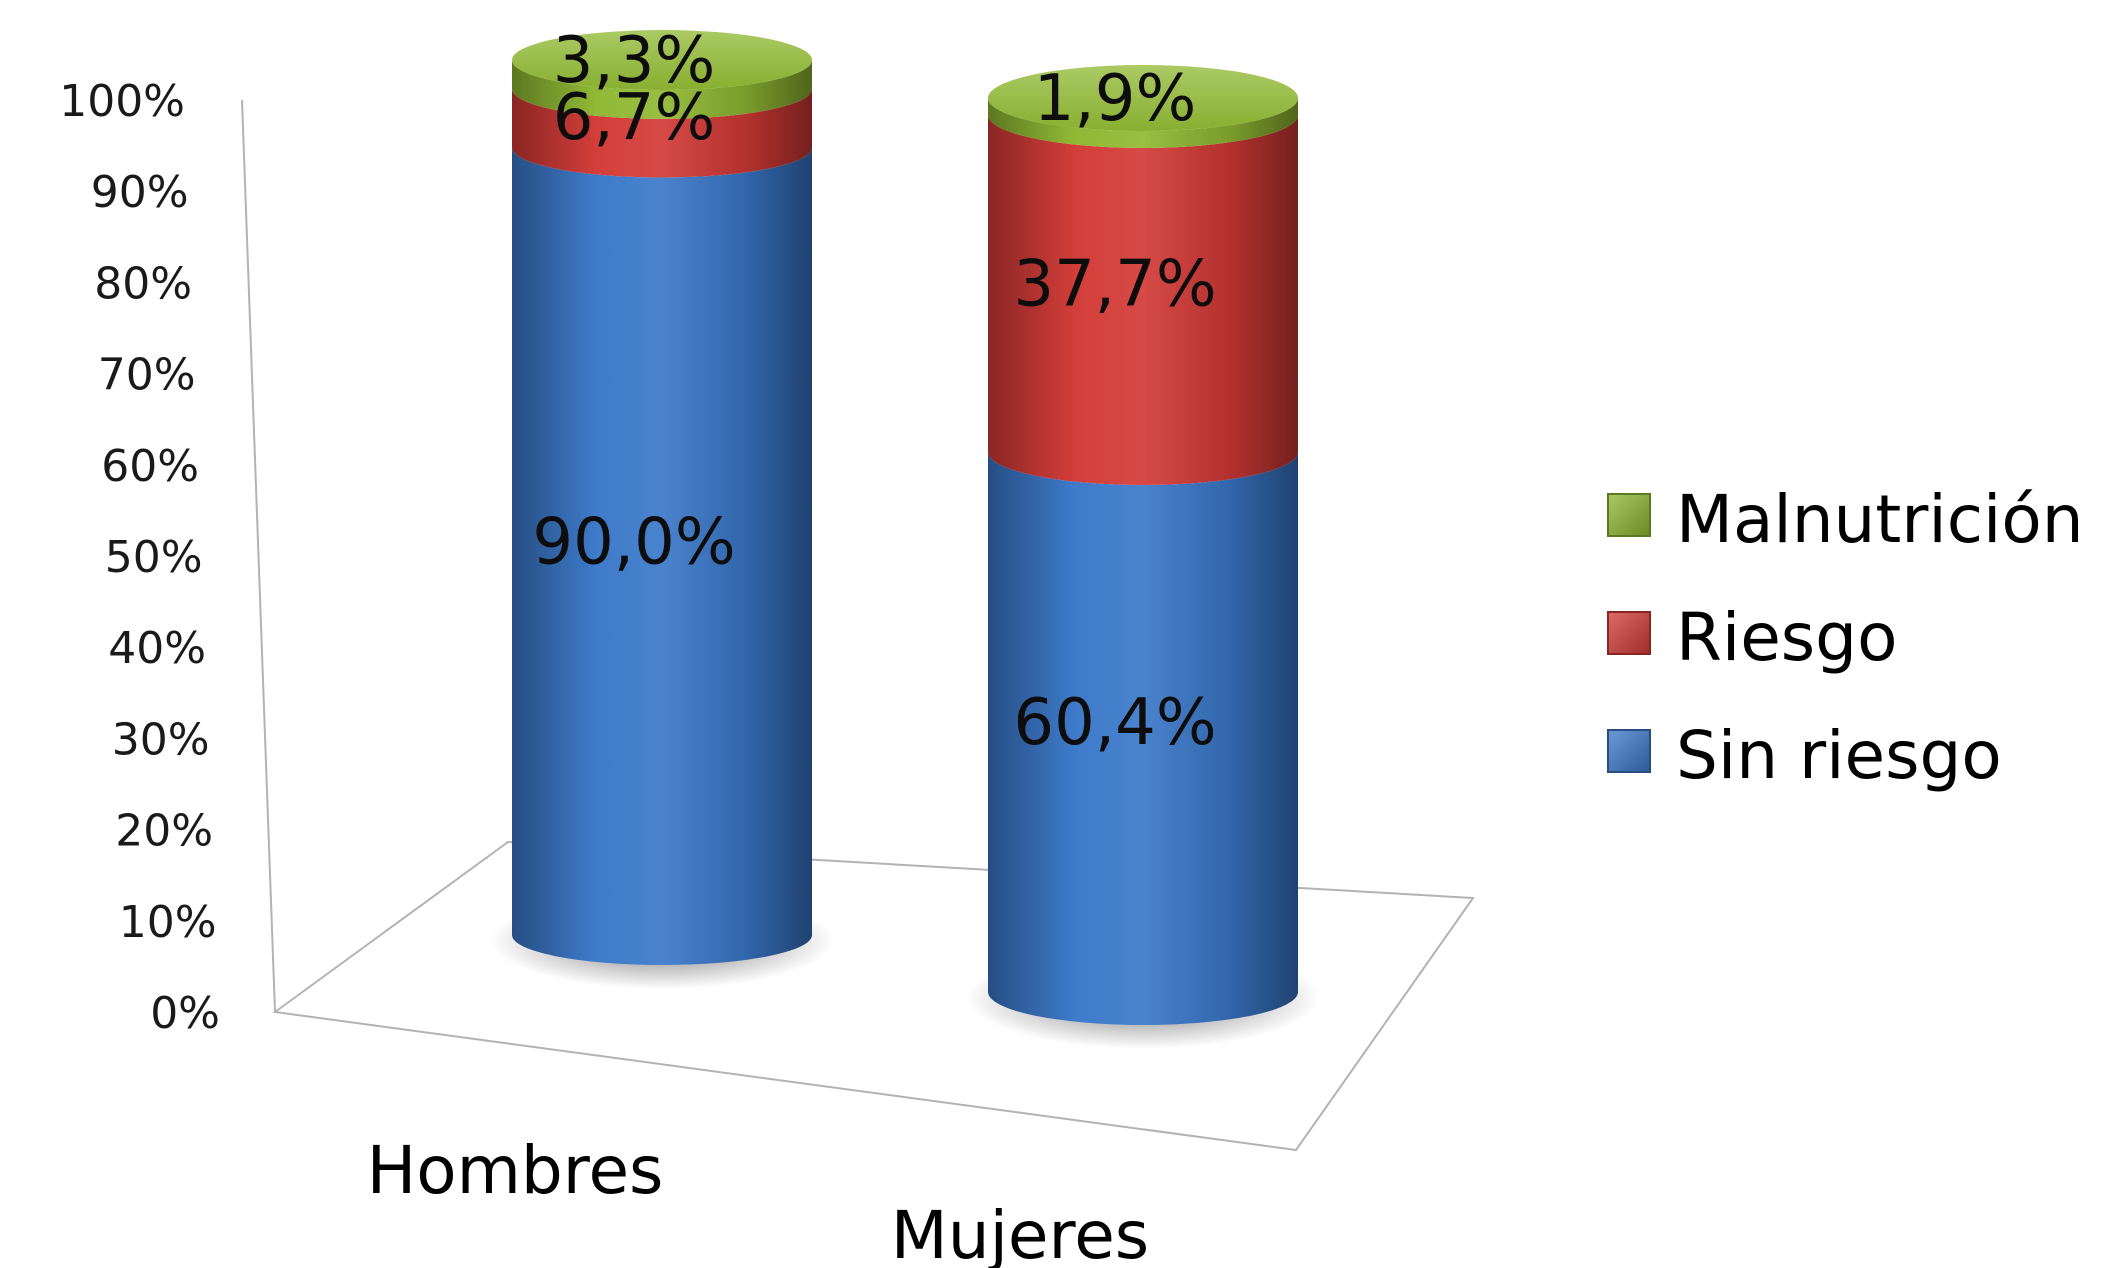 The width and height of the screenshot is (2106, 1268). Describe the element at coordinates (634, 61) in the screenshot. I see `data-label-malnutricion: 3,3%` at that location.